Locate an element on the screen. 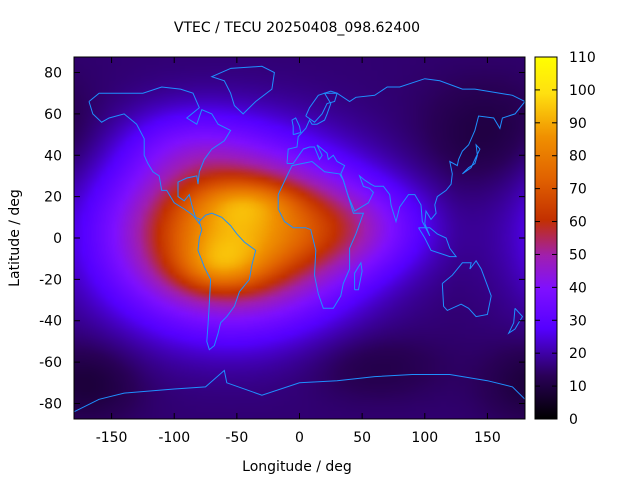 This screenshot has height=480, width=640. coastline-indonesia is located at coordinates (438, 242).